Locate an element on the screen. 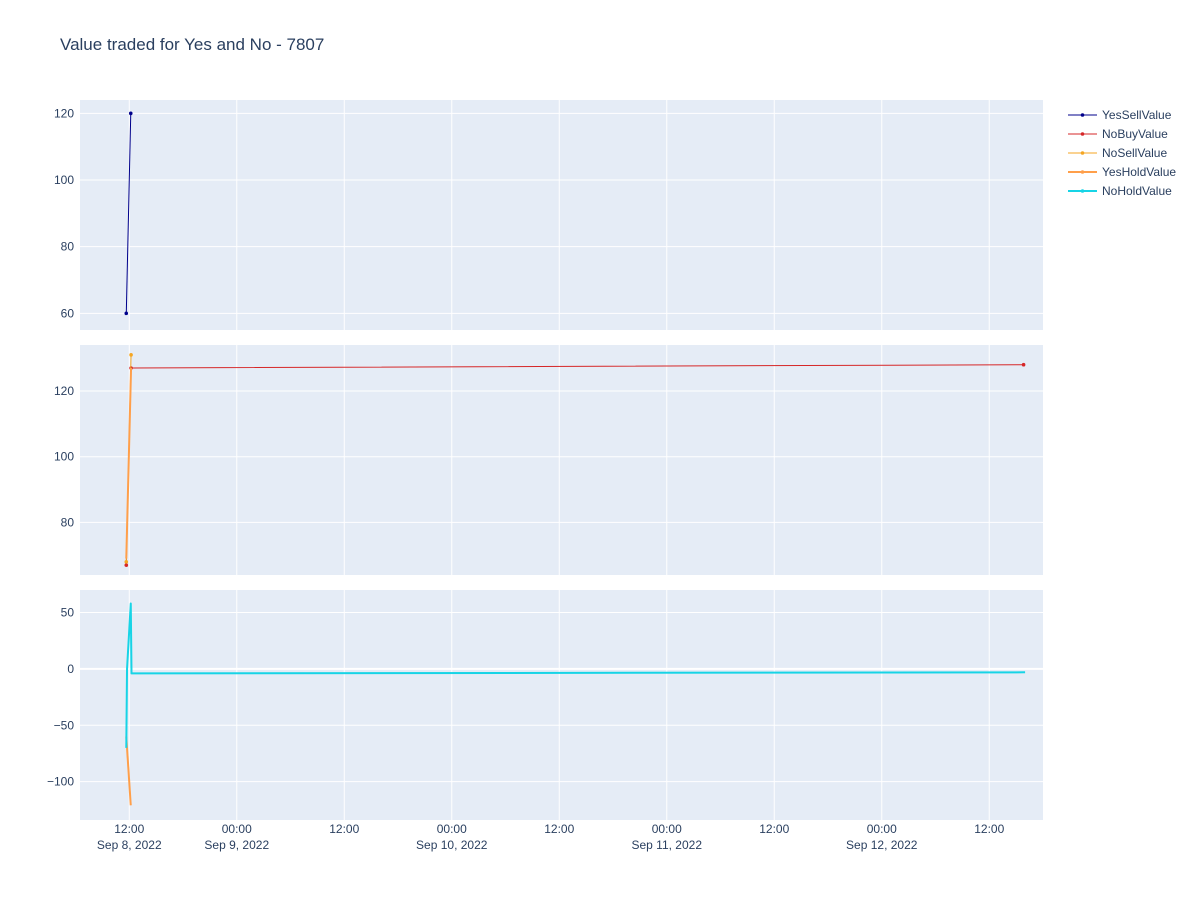  y-tick-label: −100 is located at coordinates (60, 782).